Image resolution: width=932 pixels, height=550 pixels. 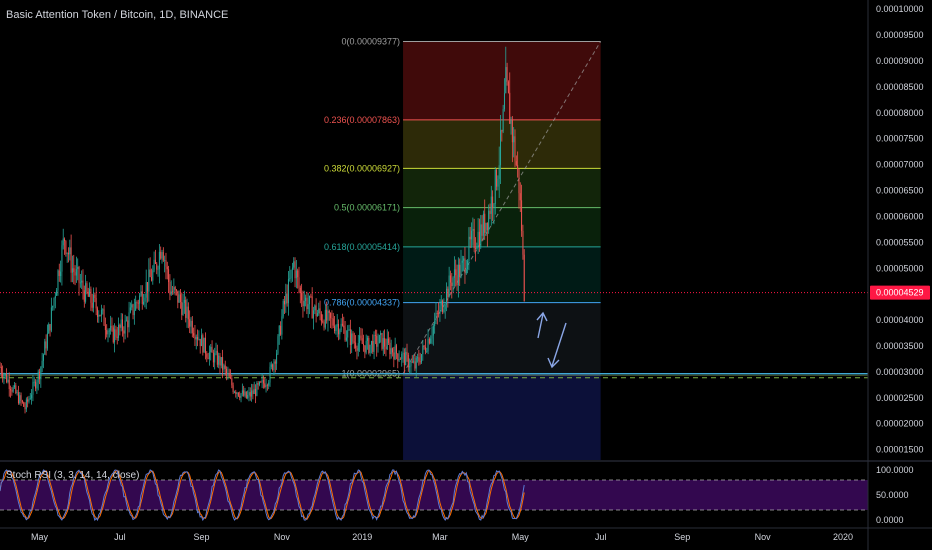 What do you see at coordinates (895, 470) in the screenshot?
I see `rsi-tick-label: 100.0000` at bounding box center [895, 470].